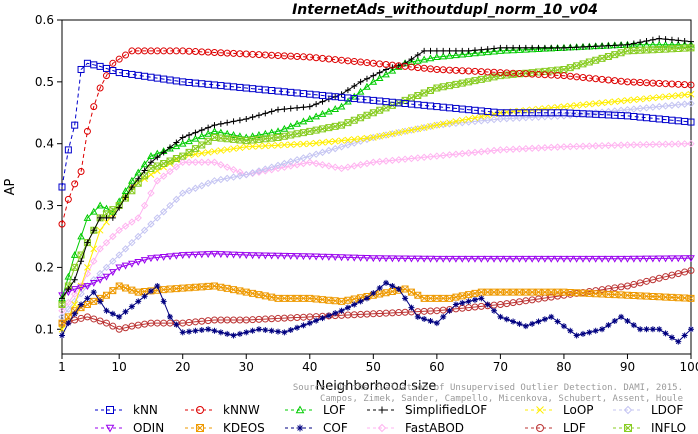  Describe the element at coordinates (200, 410) in the screenshot. I see `legend-marker-knnw` at that location.